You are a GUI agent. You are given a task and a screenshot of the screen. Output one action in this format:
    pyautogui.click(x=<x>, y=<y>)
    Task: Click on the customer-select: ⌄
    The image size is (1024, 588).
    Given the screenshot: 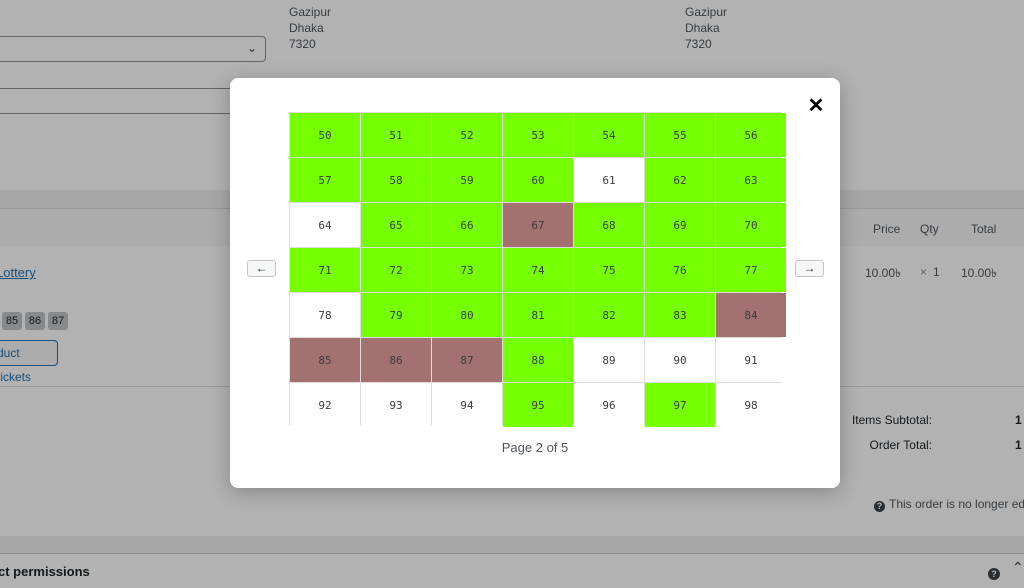 What is the action you would take?
    pyautogui.click(x=133, y=49)
    